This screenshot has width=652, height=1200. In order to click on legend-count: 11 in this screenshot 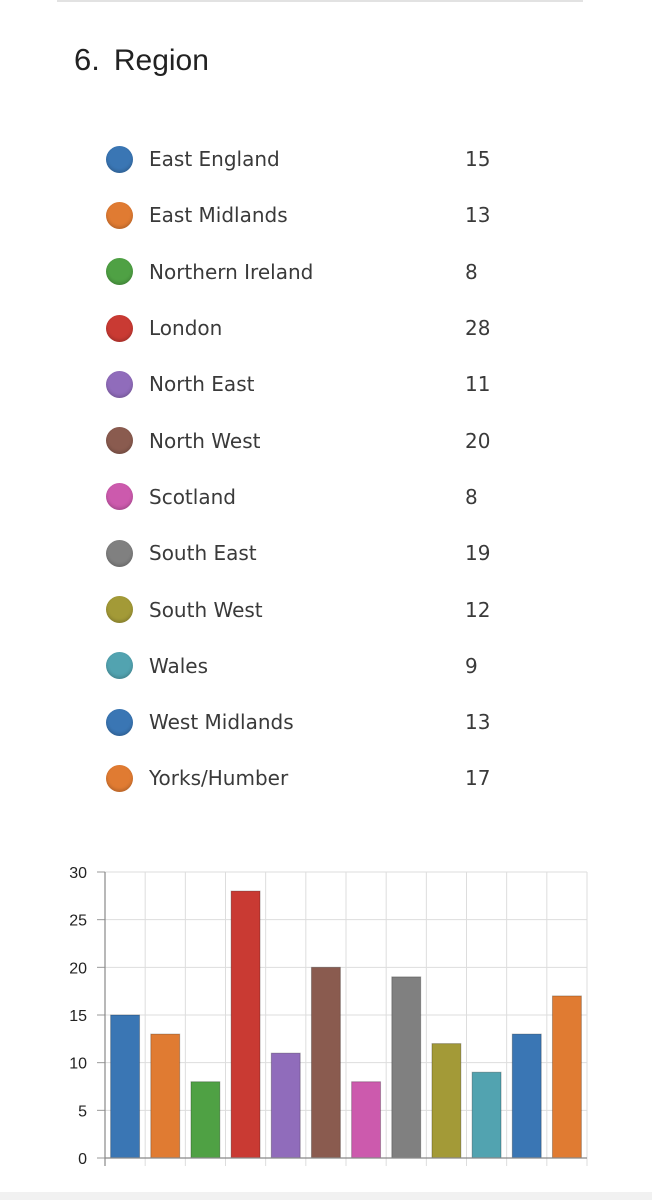, I will do `click(478, 384)`.